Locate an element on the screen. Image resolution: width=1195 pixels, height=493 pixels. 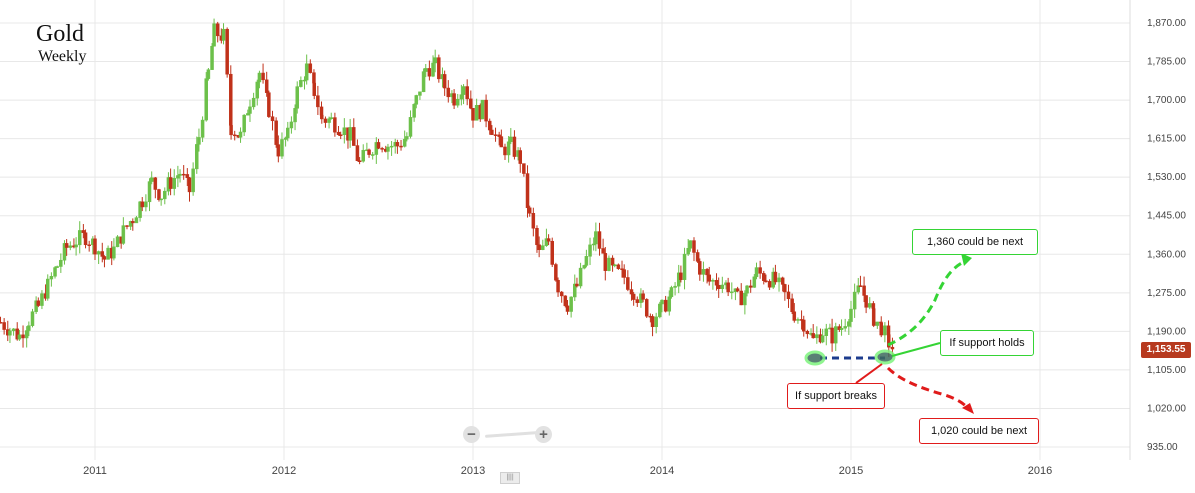
y-tick-label: 1,700.00 is located at coordinates (1166, 100).